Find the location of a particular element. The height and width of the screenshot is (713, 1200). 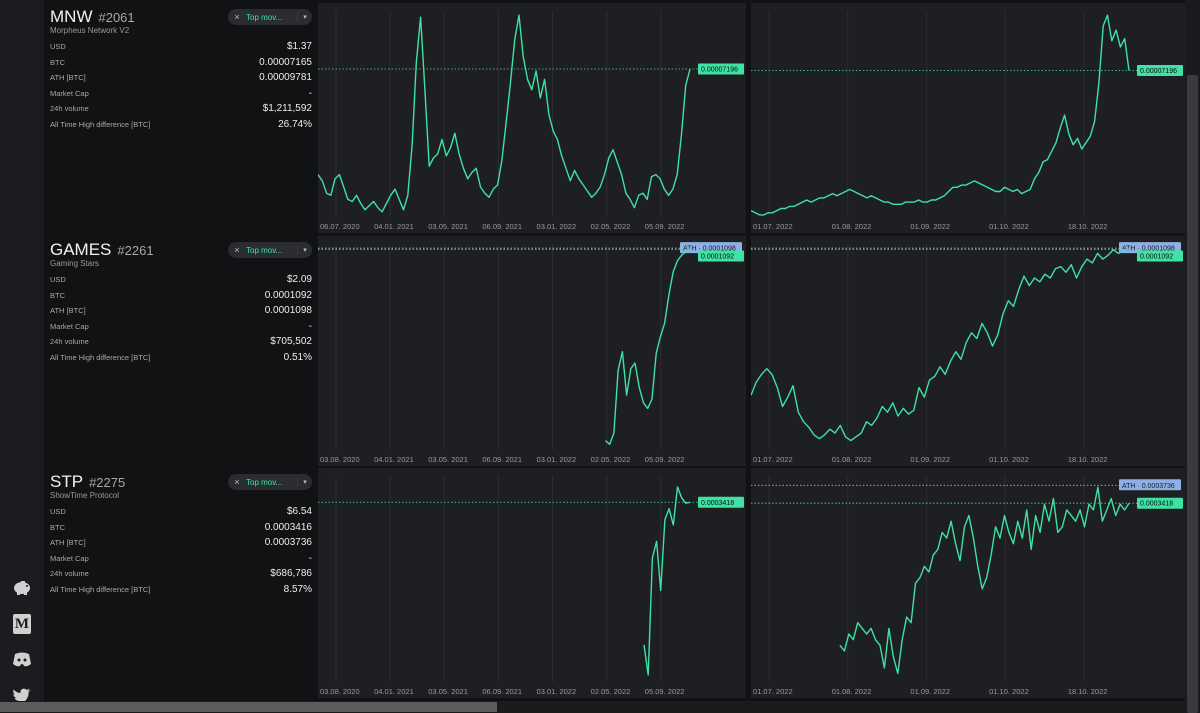

medium-icon: M is located at coordinates (22, 624).